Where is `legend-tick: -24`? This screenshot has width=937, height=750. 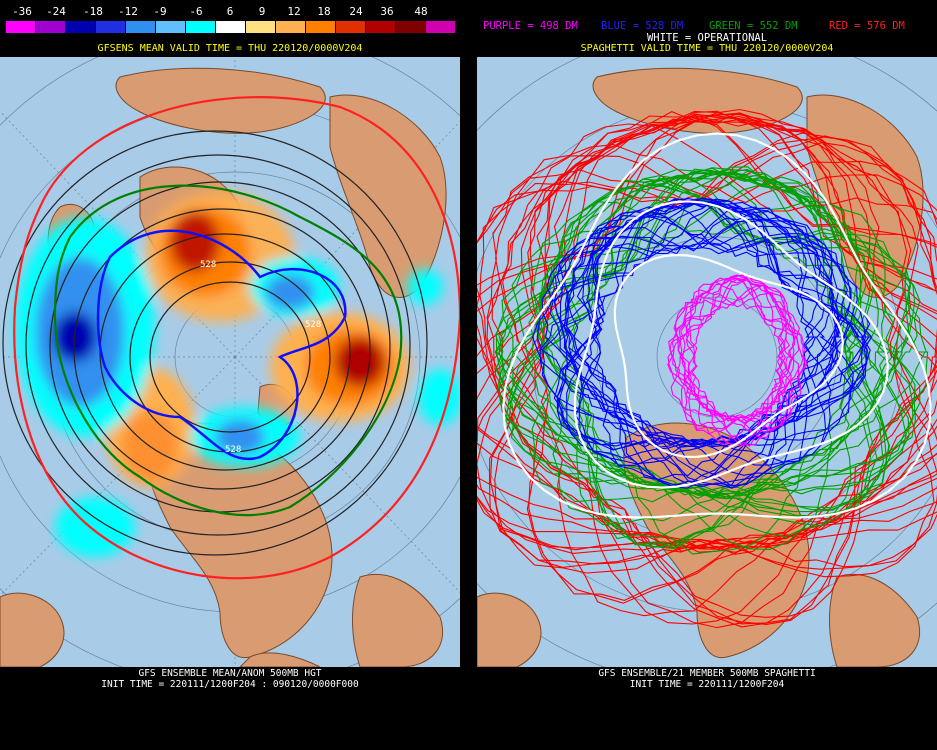 legend-tick: -24 is located at coordinates (56, 11).